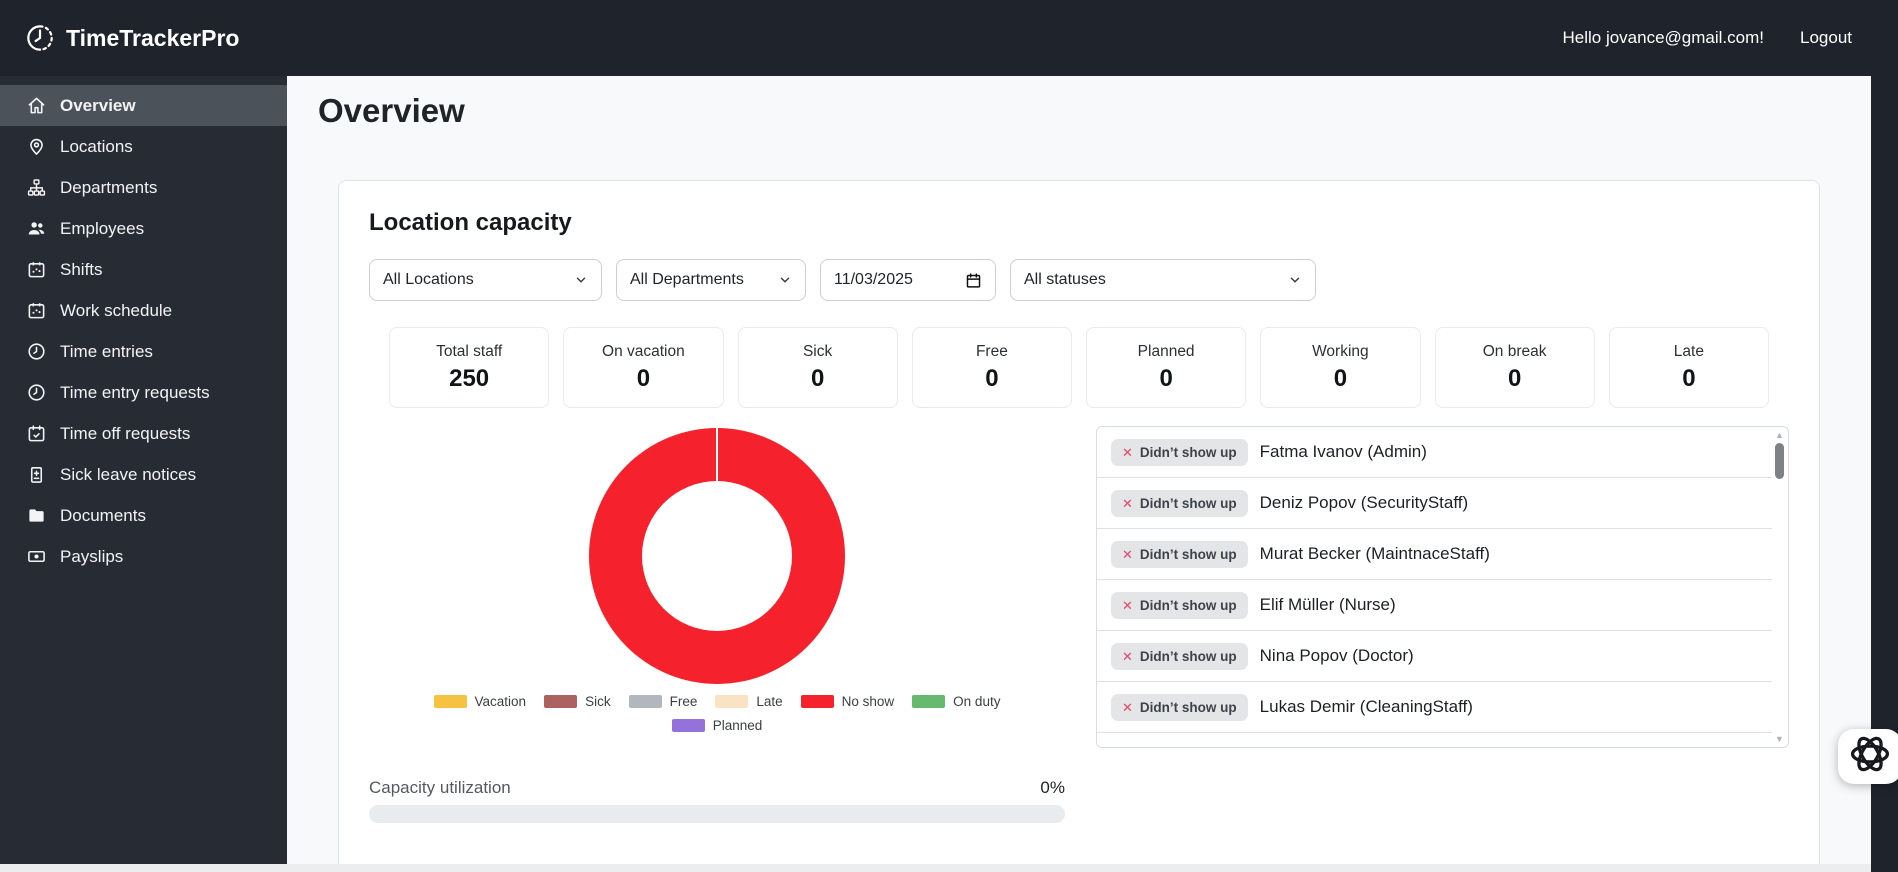 The width and height of the screenshot is (1898, 872). What do you see at coordinates (36, 147) in the screenshot?
I see `map-pin-icon` at bounding box center [36, 147].